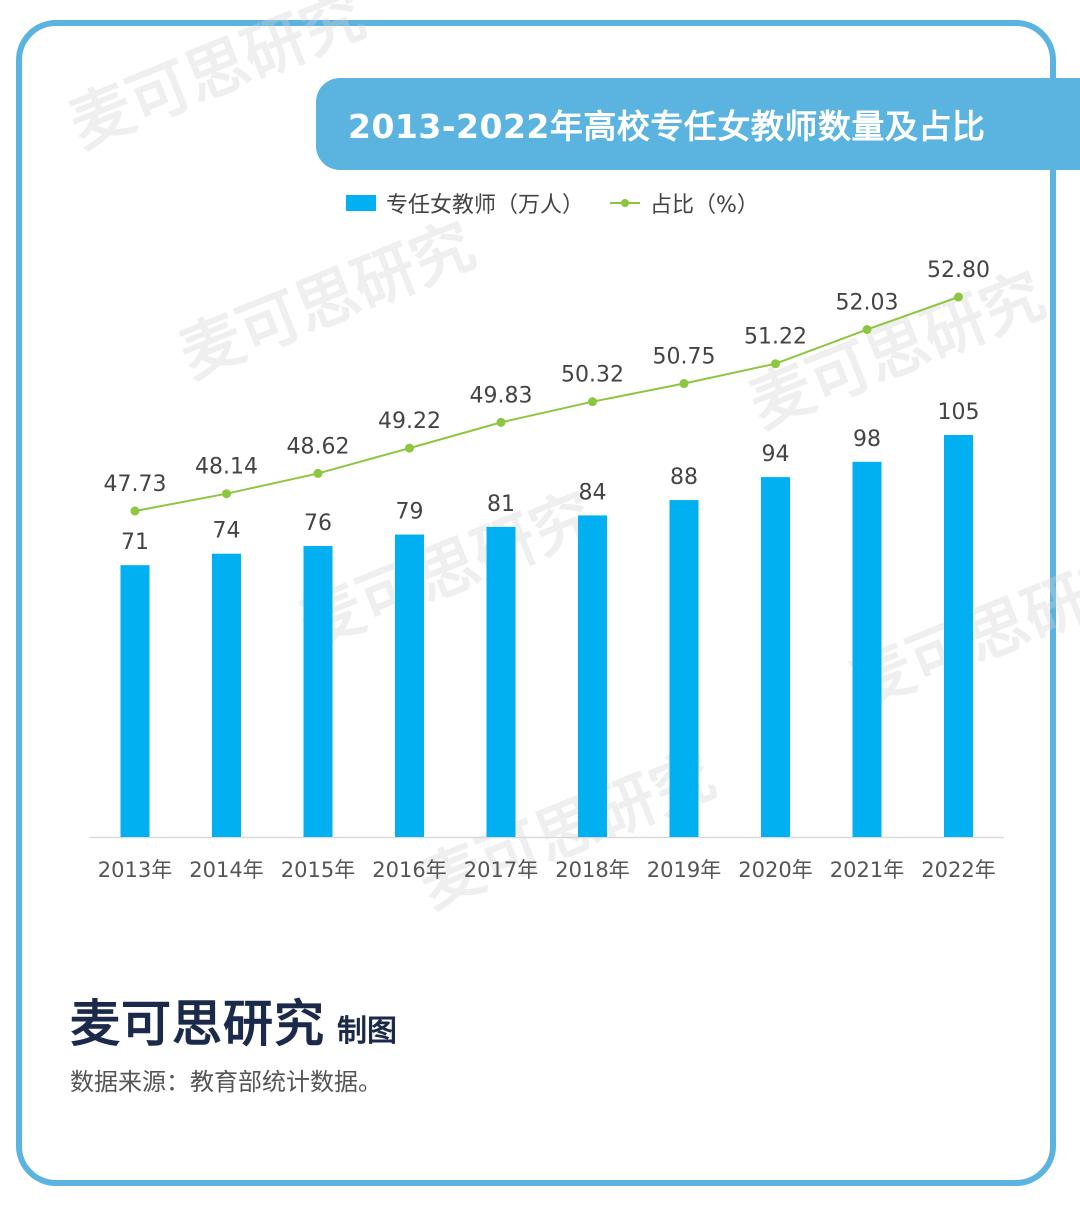  Describe the element at coordinates (704, 205) in the screenshot. I see `legend-line-label: 占比（%）` at that location.